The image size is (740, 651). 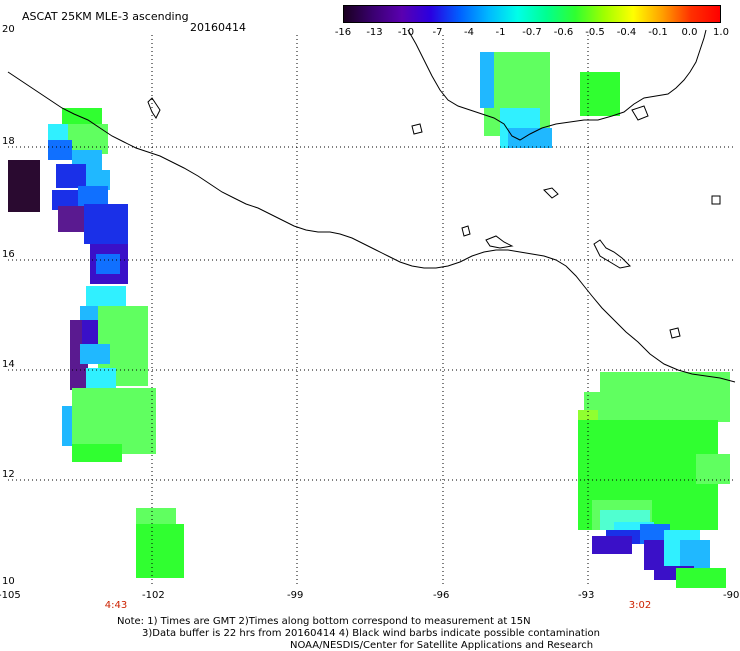 I want to click on colorbar-tick-label: -0.7, so click(x=532, y=32).